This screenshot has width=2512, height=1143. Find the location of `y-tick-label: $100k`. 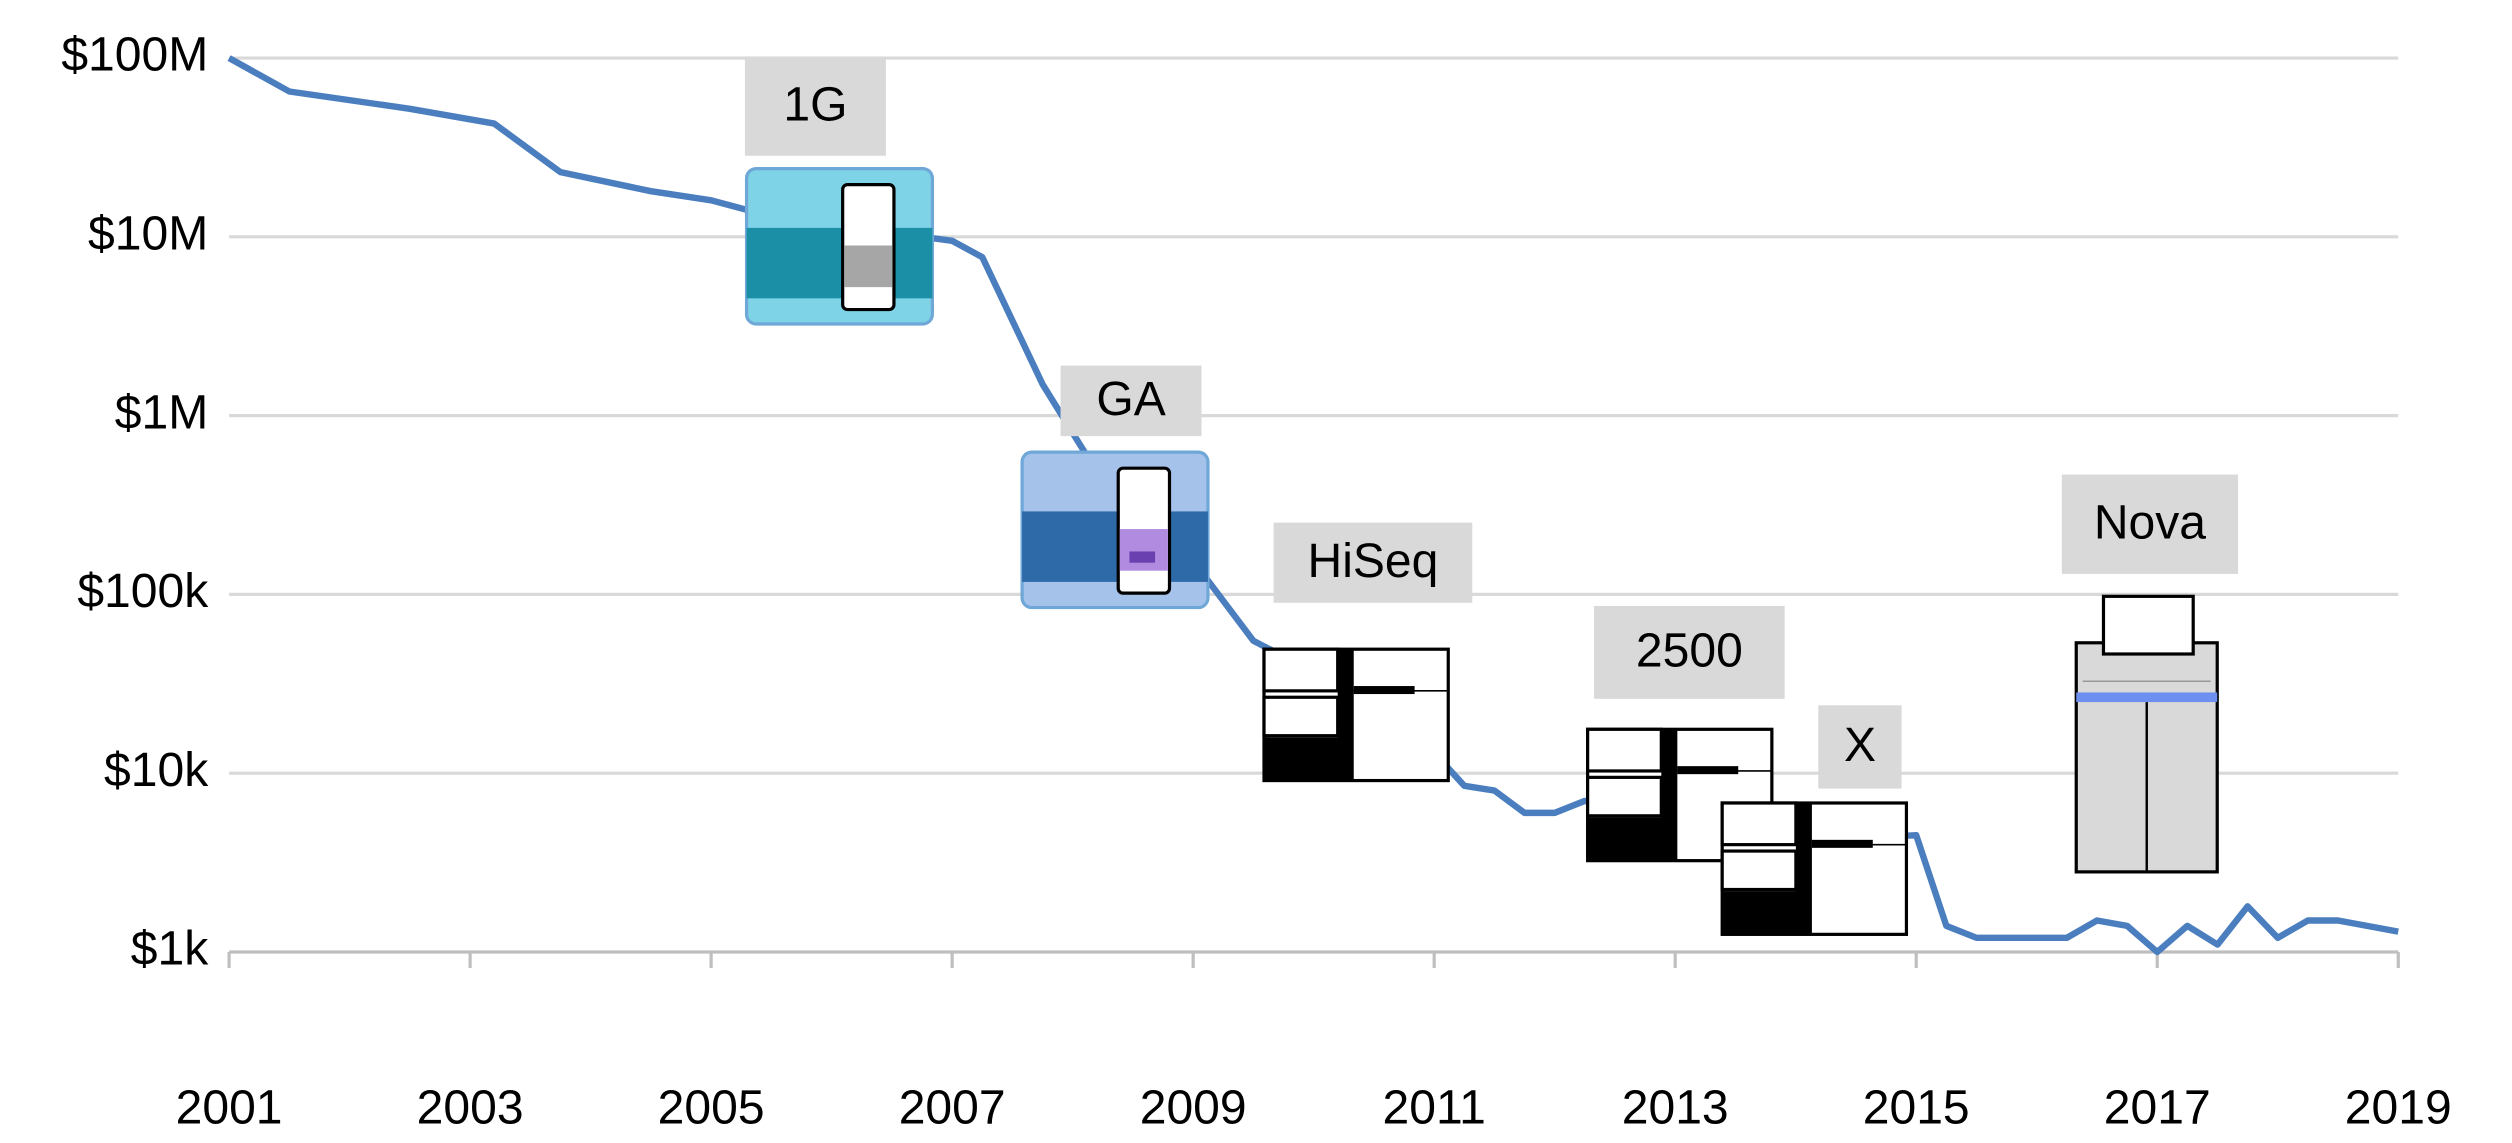

y-tick-label: $100k is located at coordinates (143, 591).